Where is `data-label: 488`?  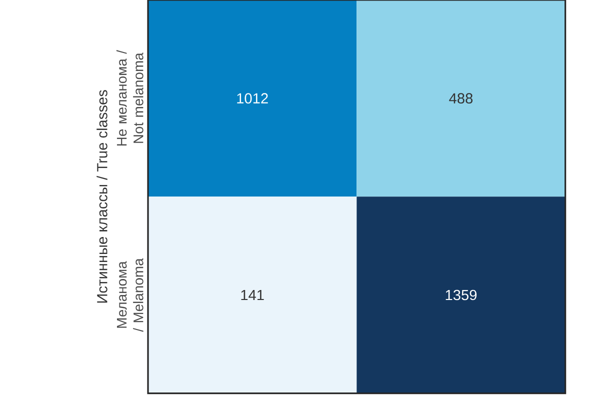 data-label: 488 is located at coordinates (461, 98).